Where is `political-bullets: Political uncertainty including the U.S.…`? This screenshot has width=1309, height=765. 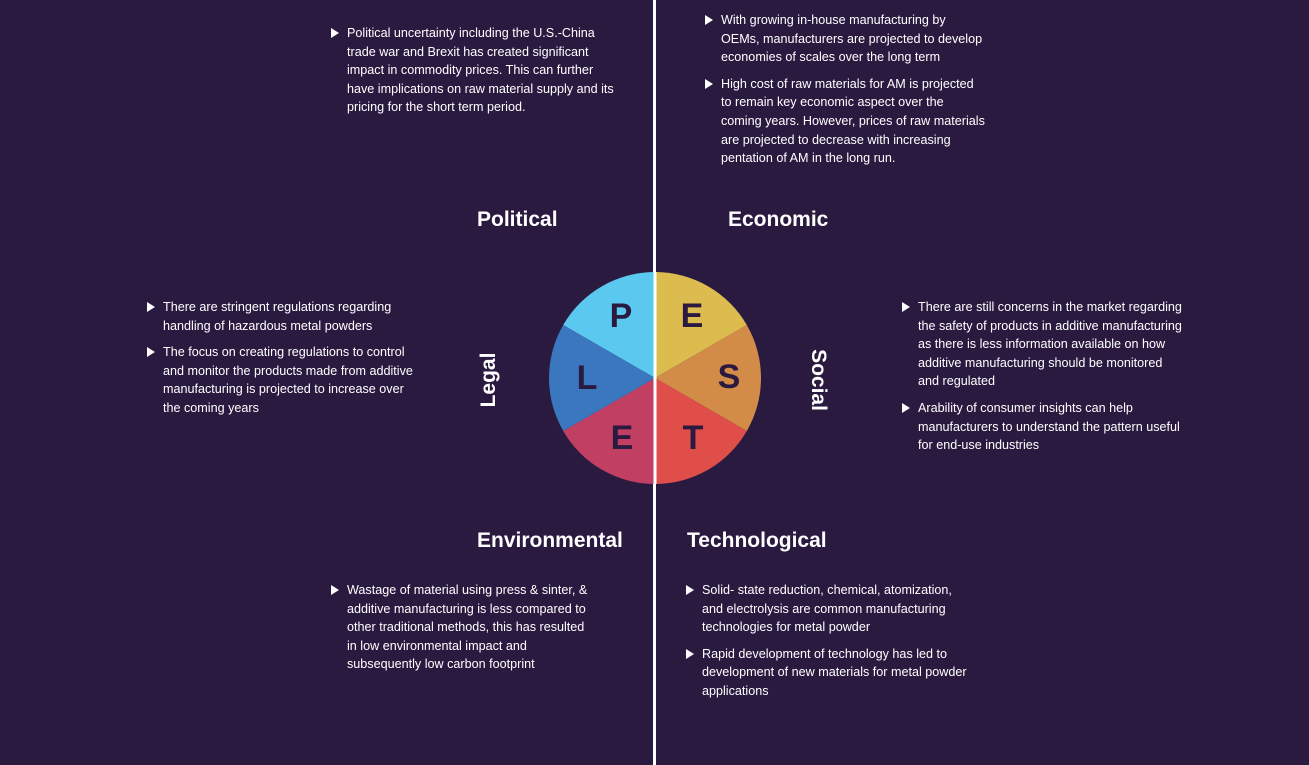
political-bullets: Political uncertainty including the U.S.… is located at coordinates (477, 70).